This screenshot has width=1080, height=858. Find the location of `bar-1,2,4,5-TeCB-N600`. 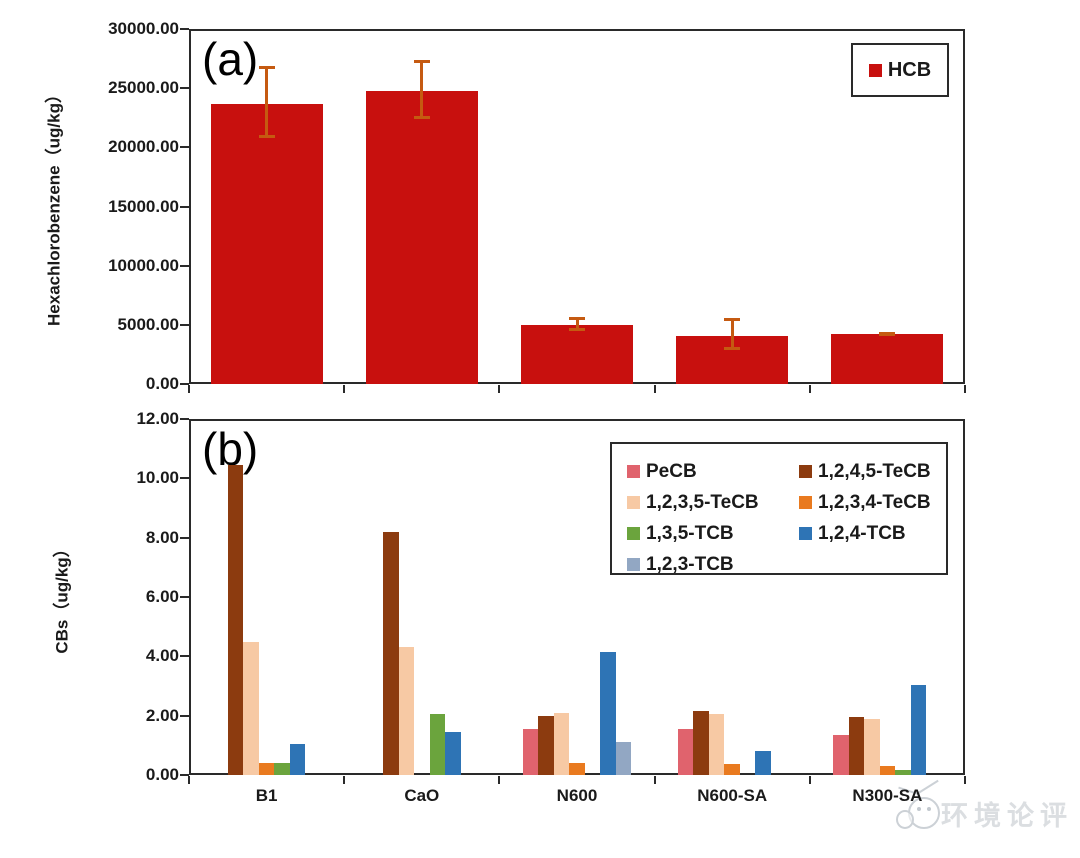

bar-1,2,4,5-TeCB-N600 is located at coordinates (546, 745).